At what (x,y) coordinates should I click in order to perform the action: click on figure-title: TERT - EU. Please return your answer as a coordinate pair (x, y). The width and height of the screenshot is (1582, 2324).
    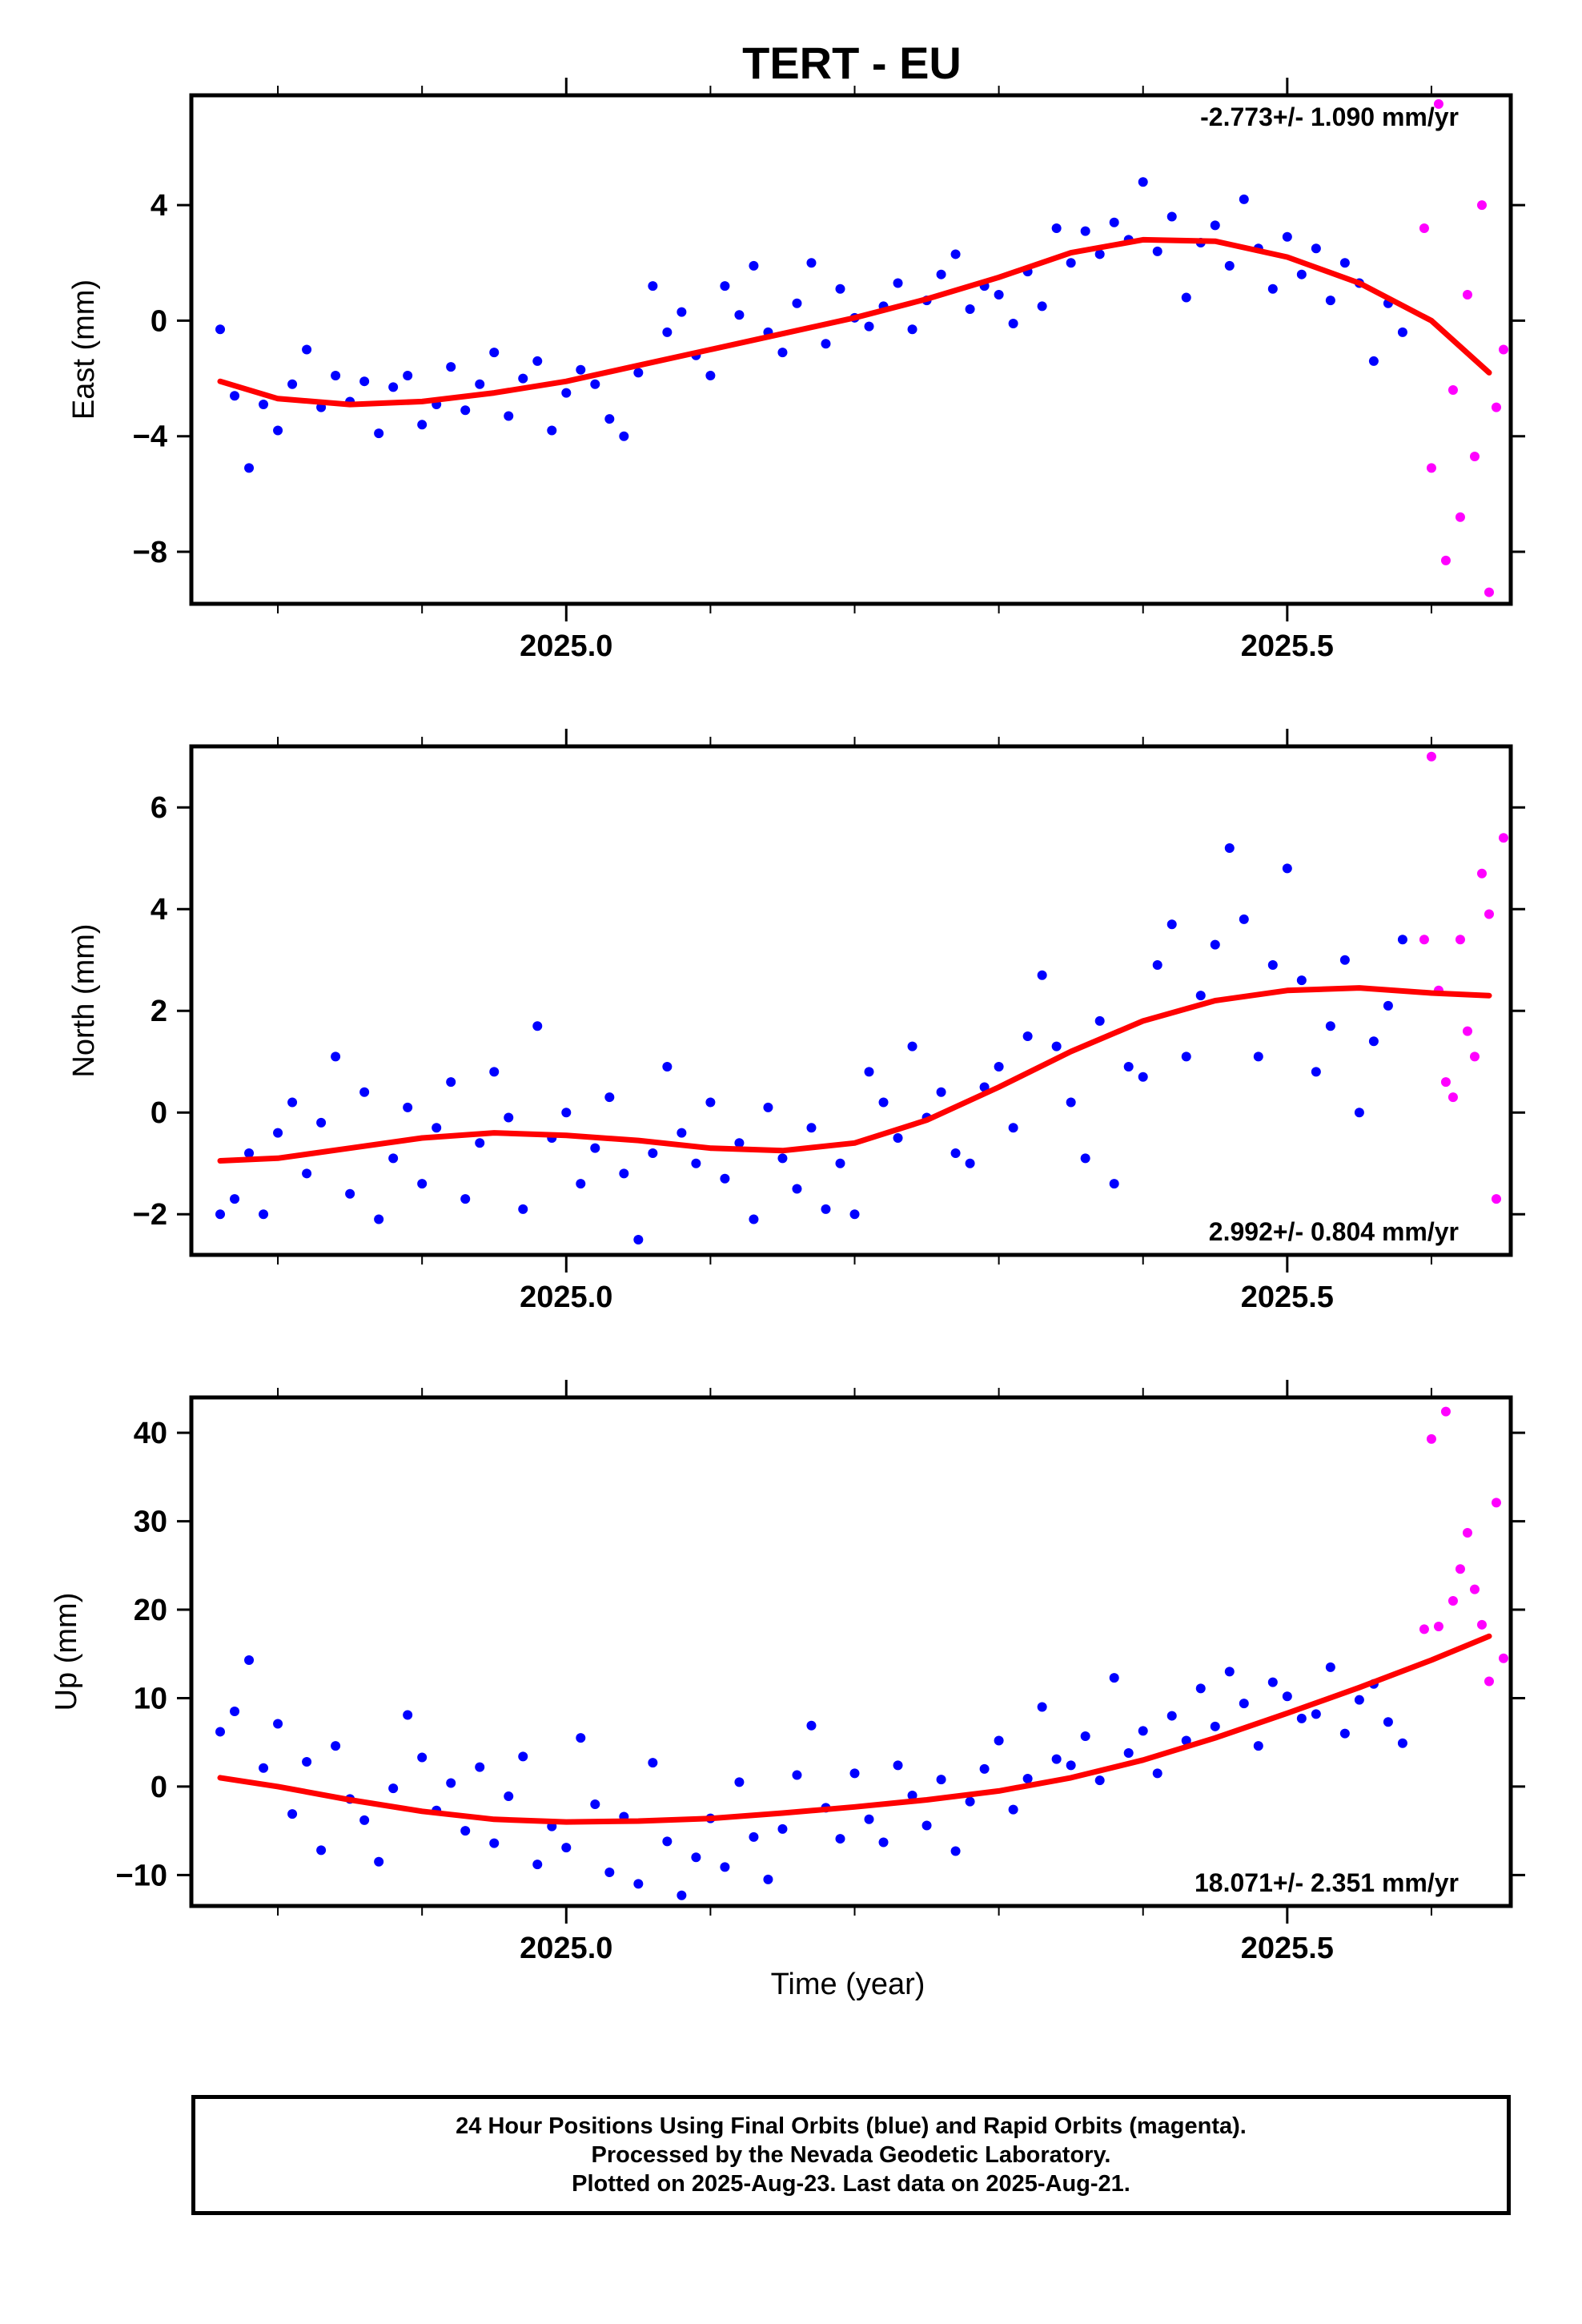
    Looking at the image, I should click on (852, 63).